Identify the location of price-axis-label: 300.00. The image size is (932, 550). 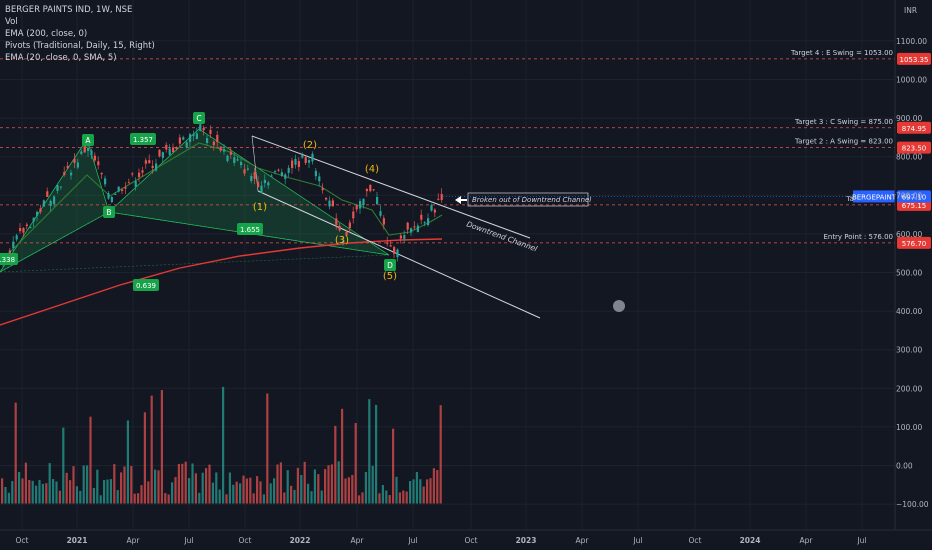
(909, 350).